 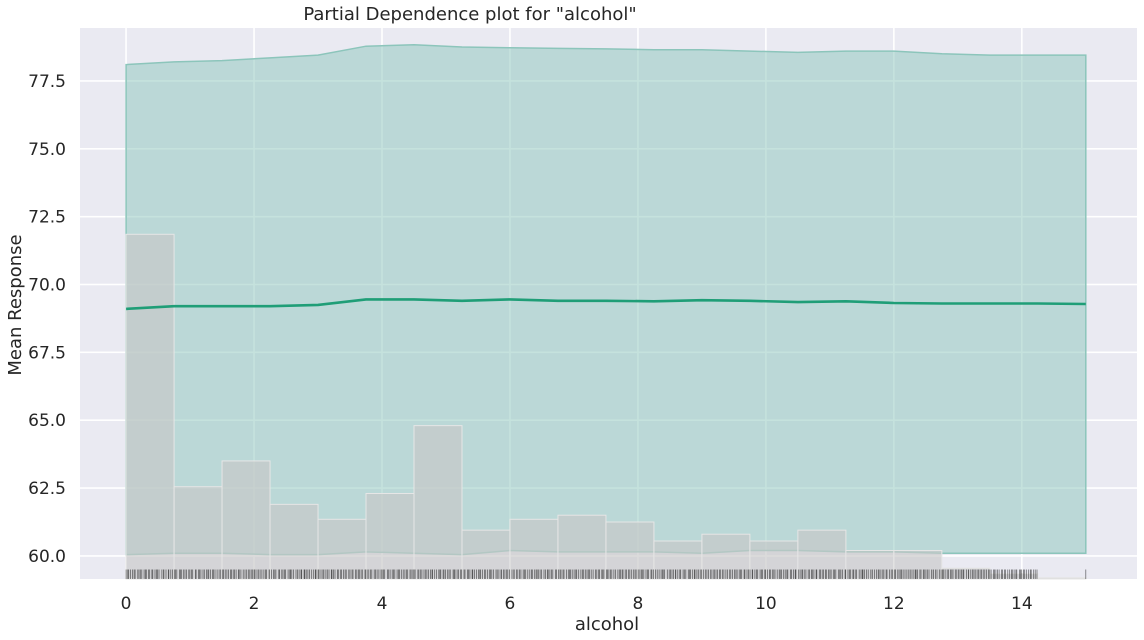 I want to click on chart-title: Partial Dependence plot for "alcohol", so click(x=469, y=14).